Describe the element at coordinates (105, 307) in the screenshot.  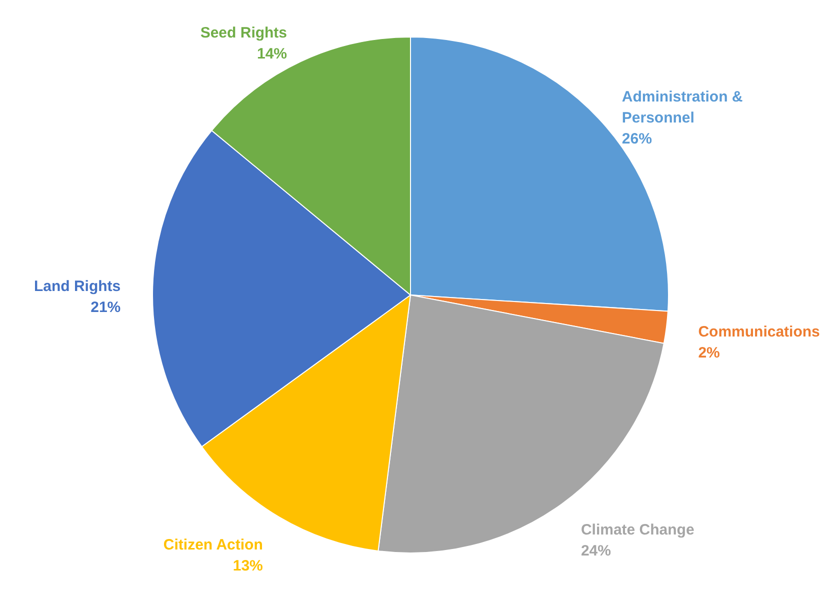
I see `data-label: 21%` at that location.